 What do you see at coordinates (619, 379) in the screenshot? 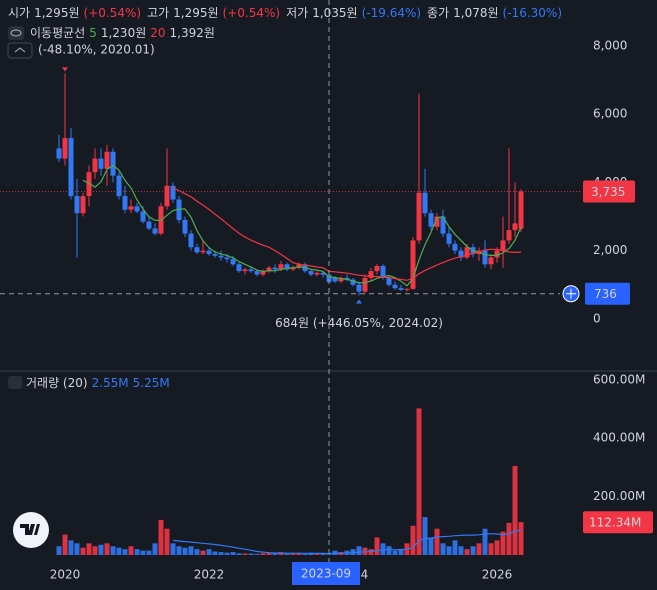
I see `volume-tick-label: 600.00M` at bounding box center [619, 379].